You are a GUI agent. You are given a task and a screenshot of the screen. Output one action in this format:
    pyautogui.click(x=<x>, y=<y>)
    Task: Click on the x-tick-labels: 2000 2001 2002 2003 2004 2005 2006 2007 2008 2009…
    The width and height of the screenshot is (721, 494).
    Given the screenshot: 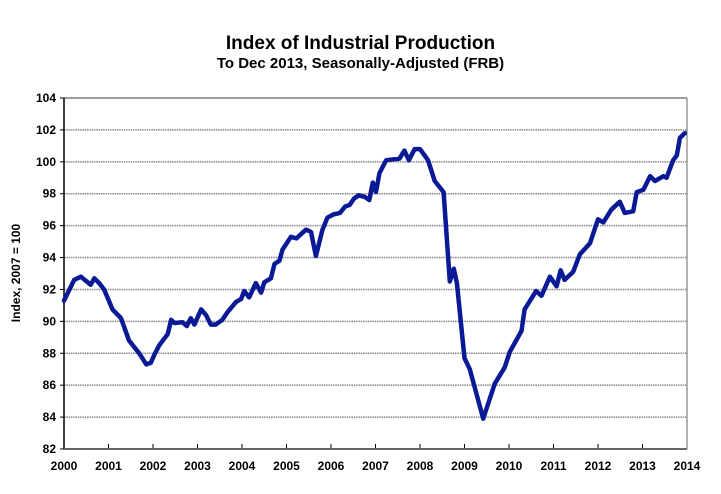 What is the action you would take?
    pyautogui.click(x=376, y=466)
    